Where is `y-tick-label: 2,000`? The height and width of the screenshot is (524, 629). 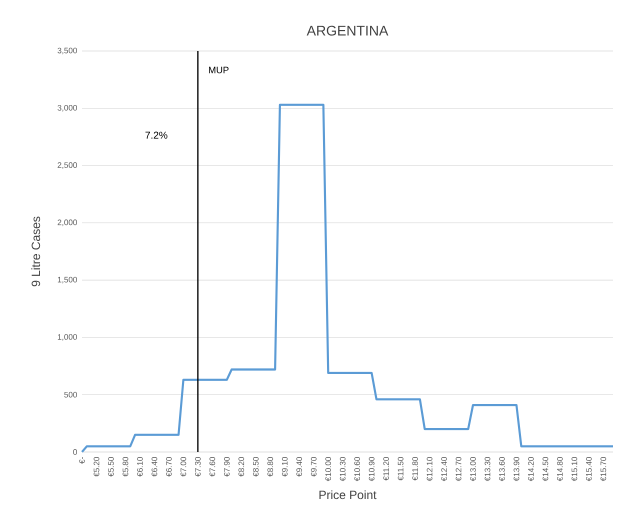 y-tick-label: 2,000 is located at coordinates (67, 223).